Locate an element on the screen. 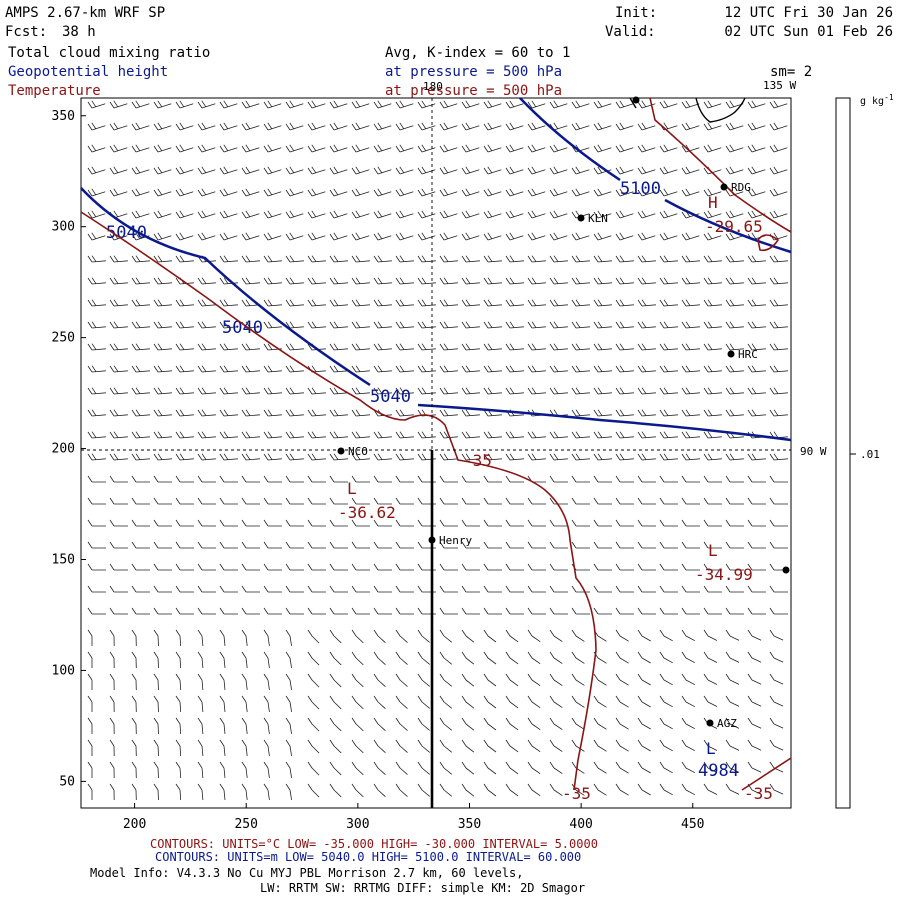 Image resolution: width=900 pixels, height=900 pixels. field1-name: Total cloud mixing ratio is located at coordinates (109, 53).